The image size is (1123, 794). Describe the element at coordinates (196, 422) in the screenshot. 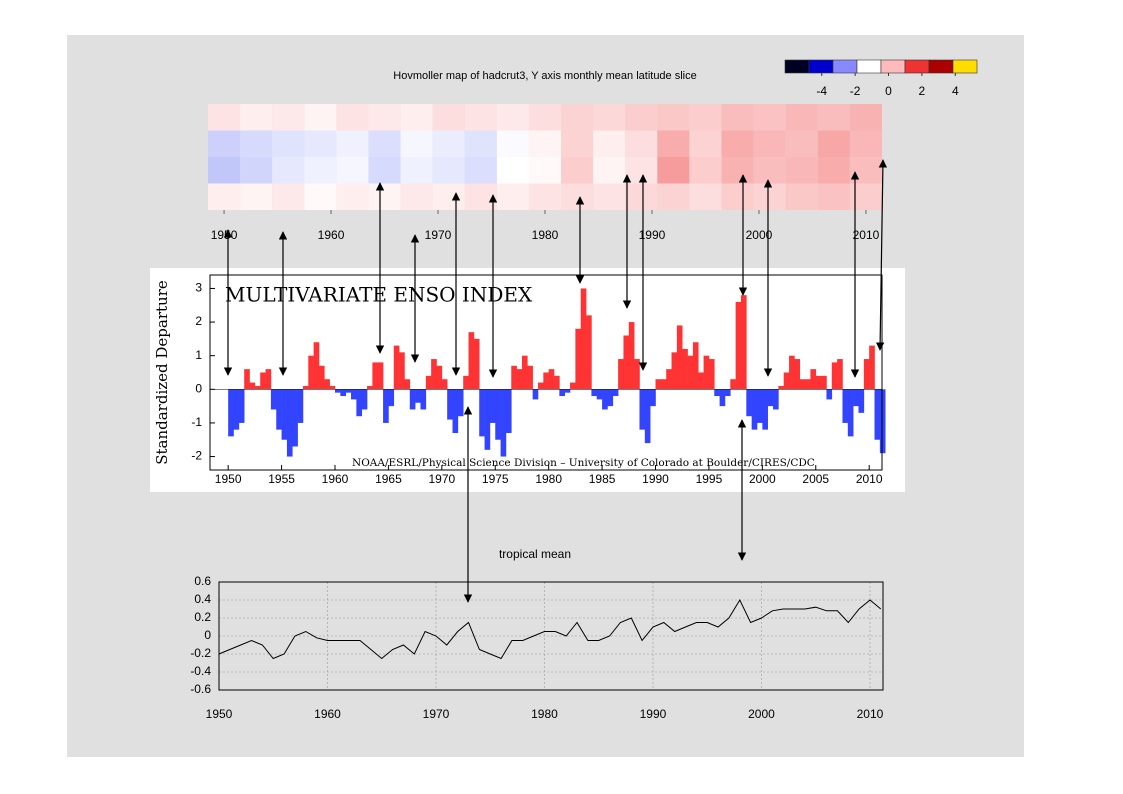

I see `y-tick-label: -1` at that location.